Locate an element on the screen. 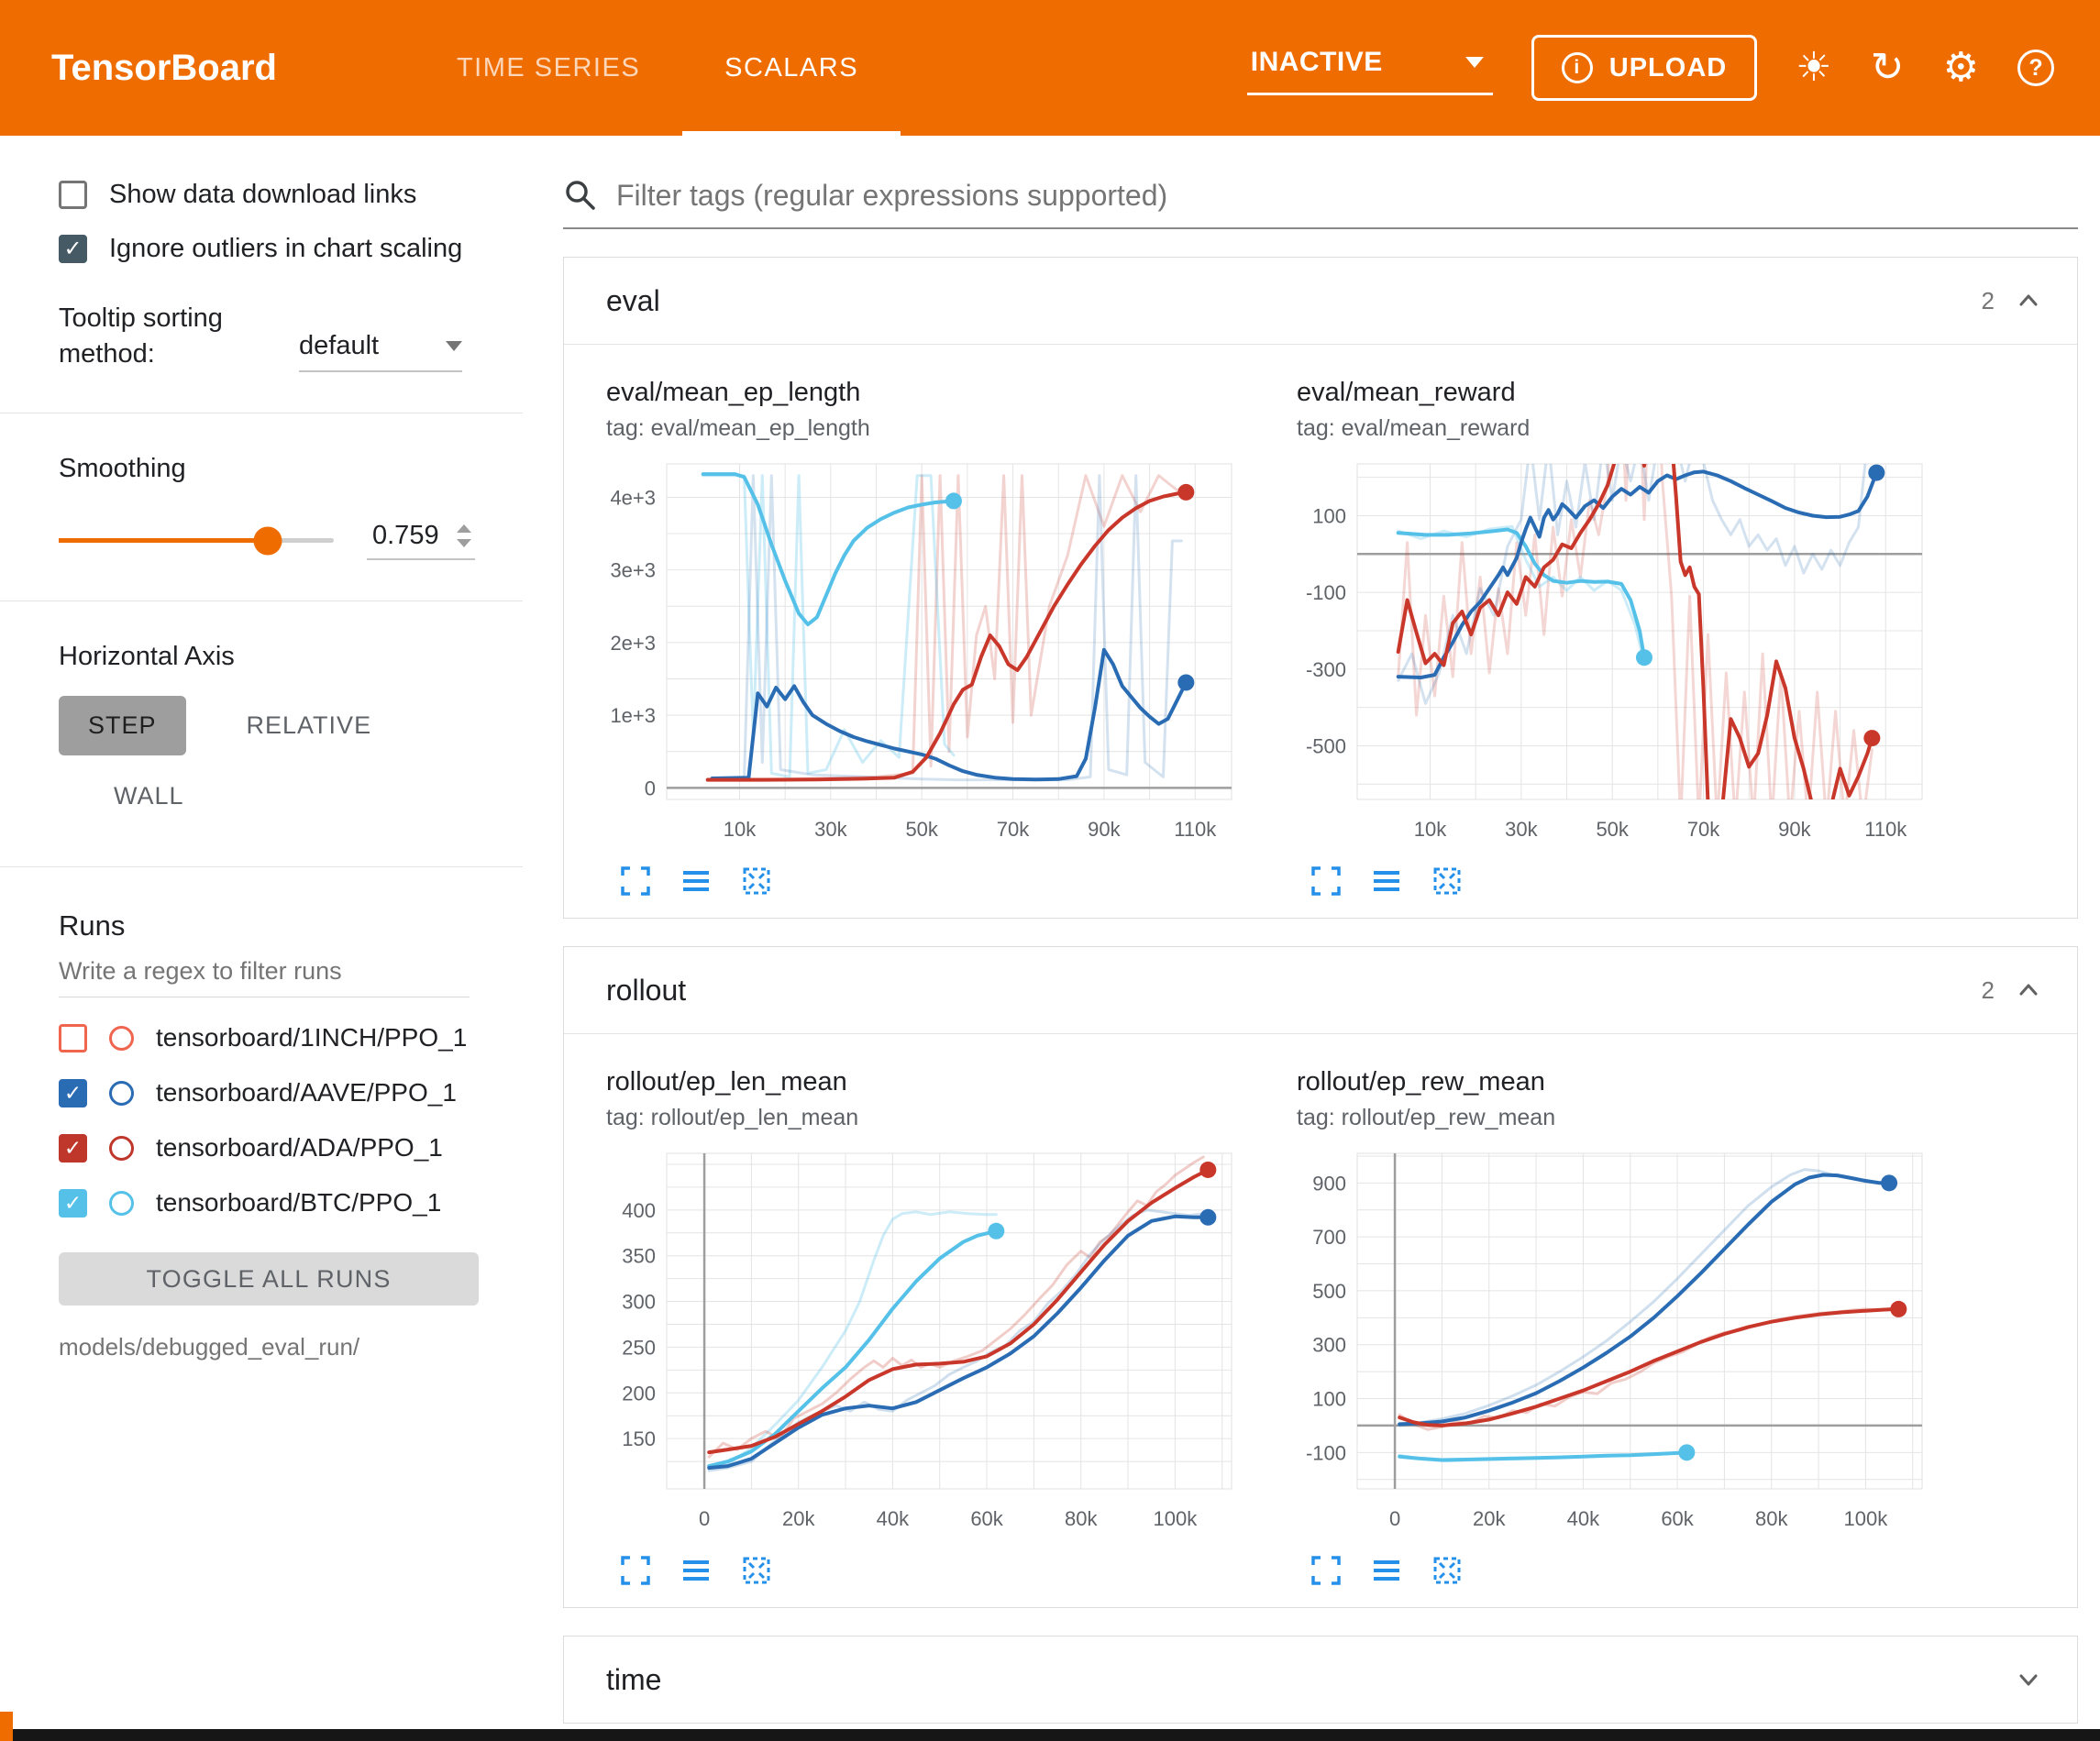 Image resolution: width=2100 pixels, height=1741 pixels. help-icon: ? is located at coordinates (2035, 68).